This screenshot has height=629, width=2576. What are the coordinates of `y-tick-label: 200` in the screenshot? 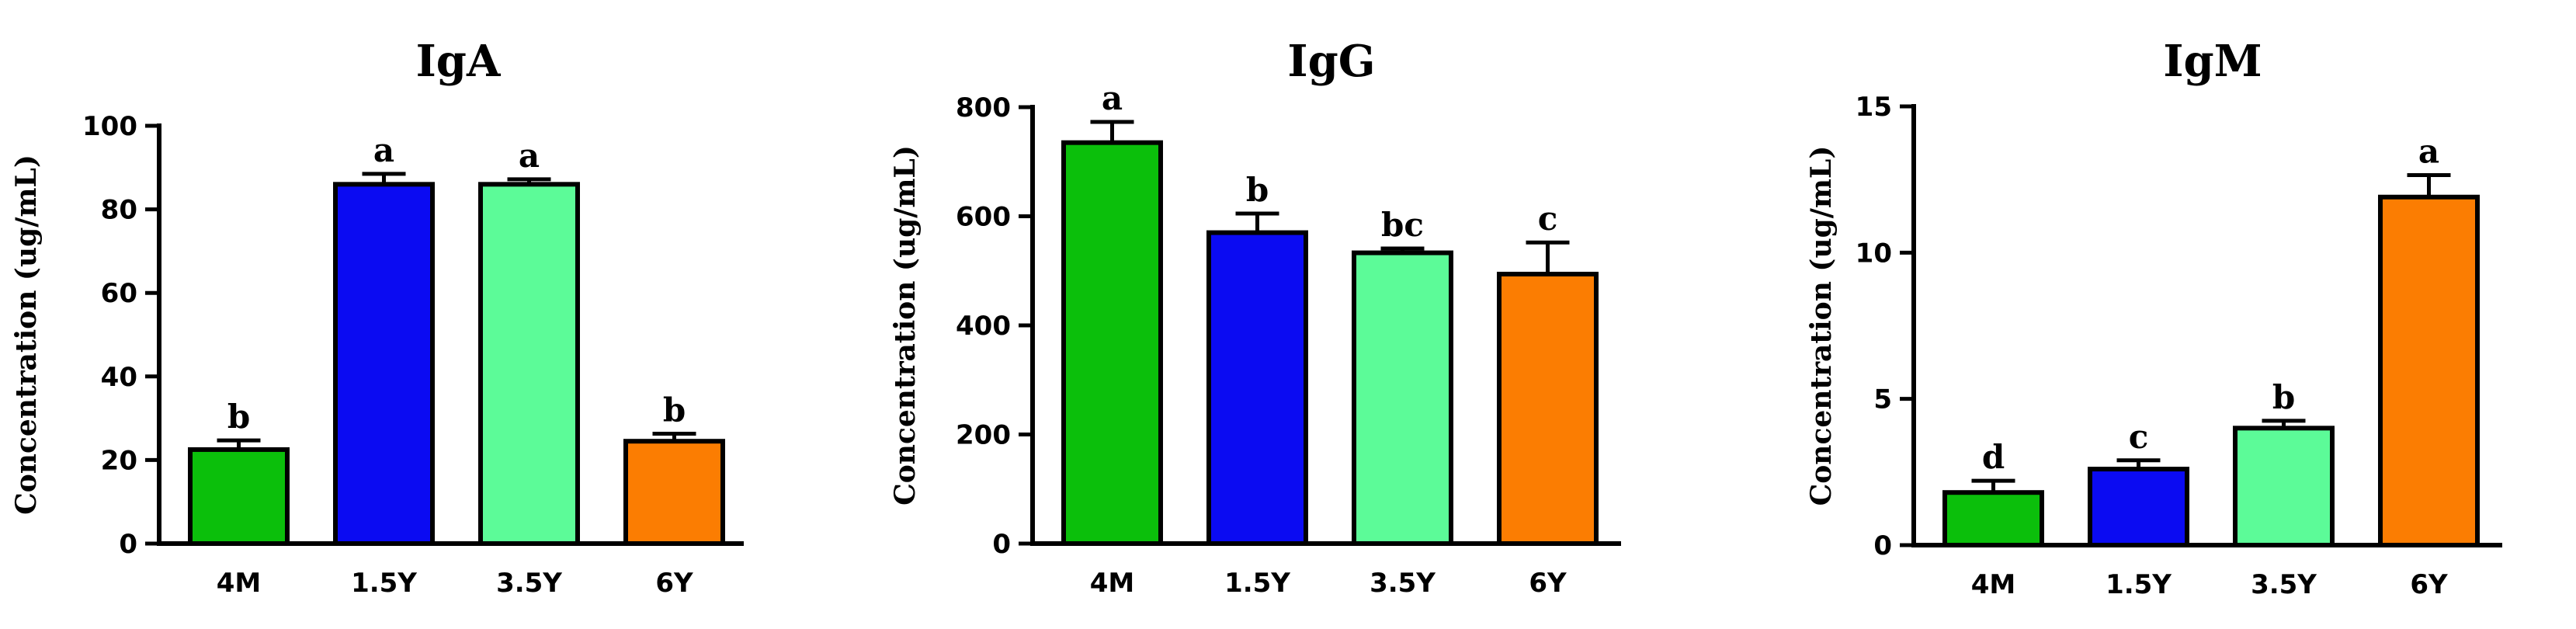 It's located at (983, 435).